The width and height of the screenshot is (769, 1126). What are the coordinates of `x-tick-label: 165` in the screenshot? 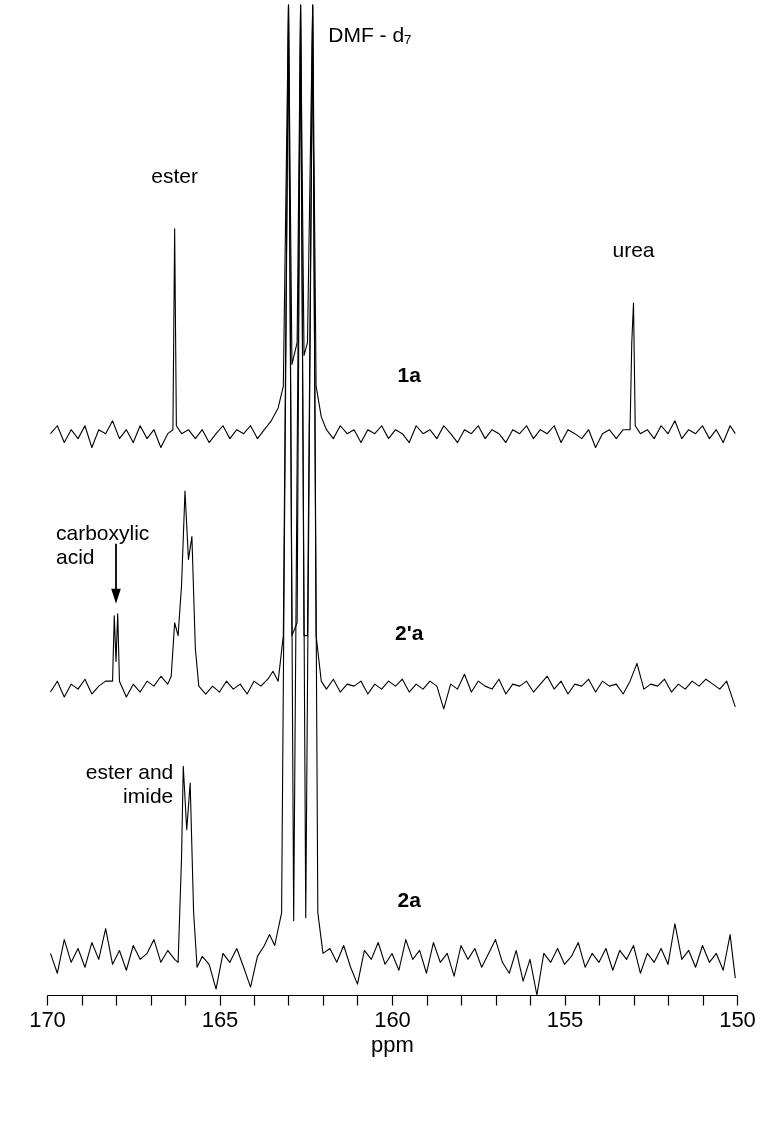 It's located at (220, 1019).